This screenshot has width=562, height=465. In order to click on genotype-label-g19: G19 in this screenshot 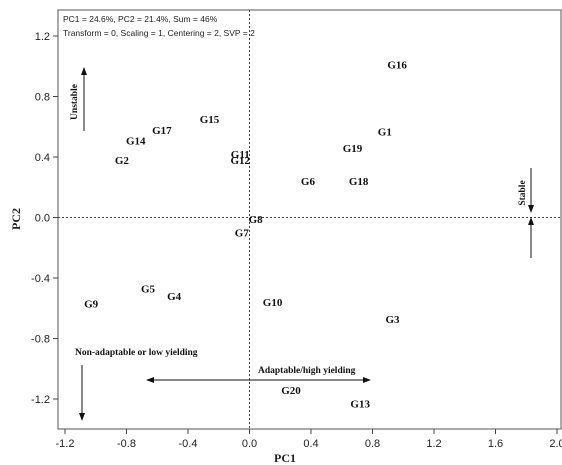, I will do `click(353, 149)`.